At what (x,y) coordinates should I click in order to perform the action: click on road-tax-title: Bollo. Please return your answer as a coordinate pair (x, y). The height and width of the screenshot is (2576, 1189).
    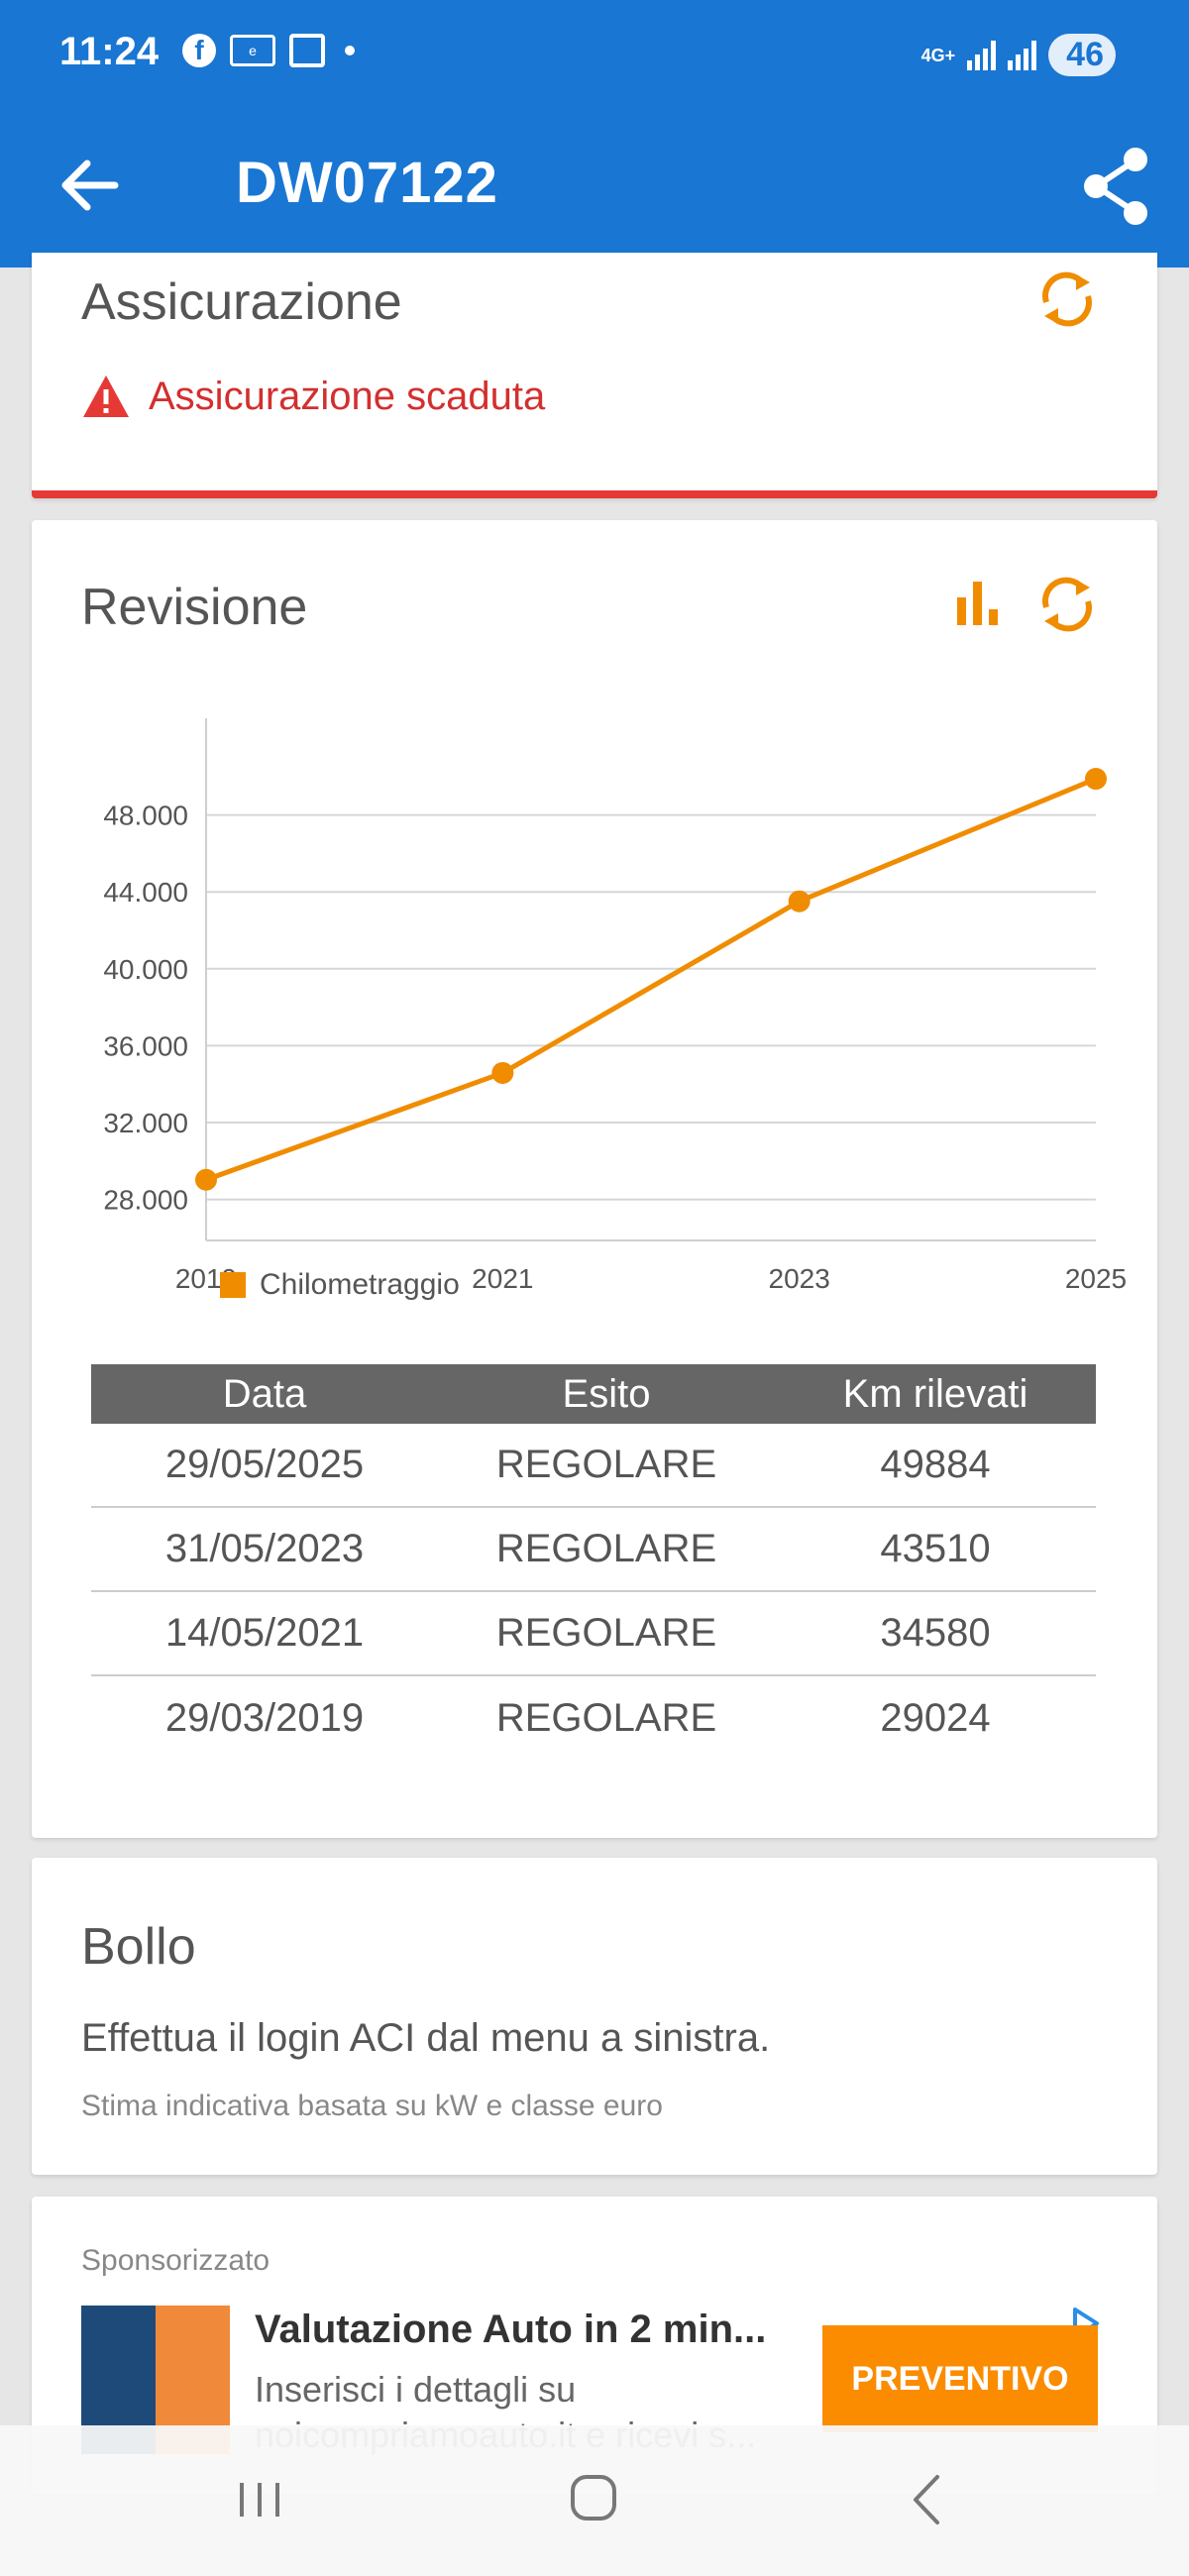
    Looking at the image, I should click on (138, 1947).